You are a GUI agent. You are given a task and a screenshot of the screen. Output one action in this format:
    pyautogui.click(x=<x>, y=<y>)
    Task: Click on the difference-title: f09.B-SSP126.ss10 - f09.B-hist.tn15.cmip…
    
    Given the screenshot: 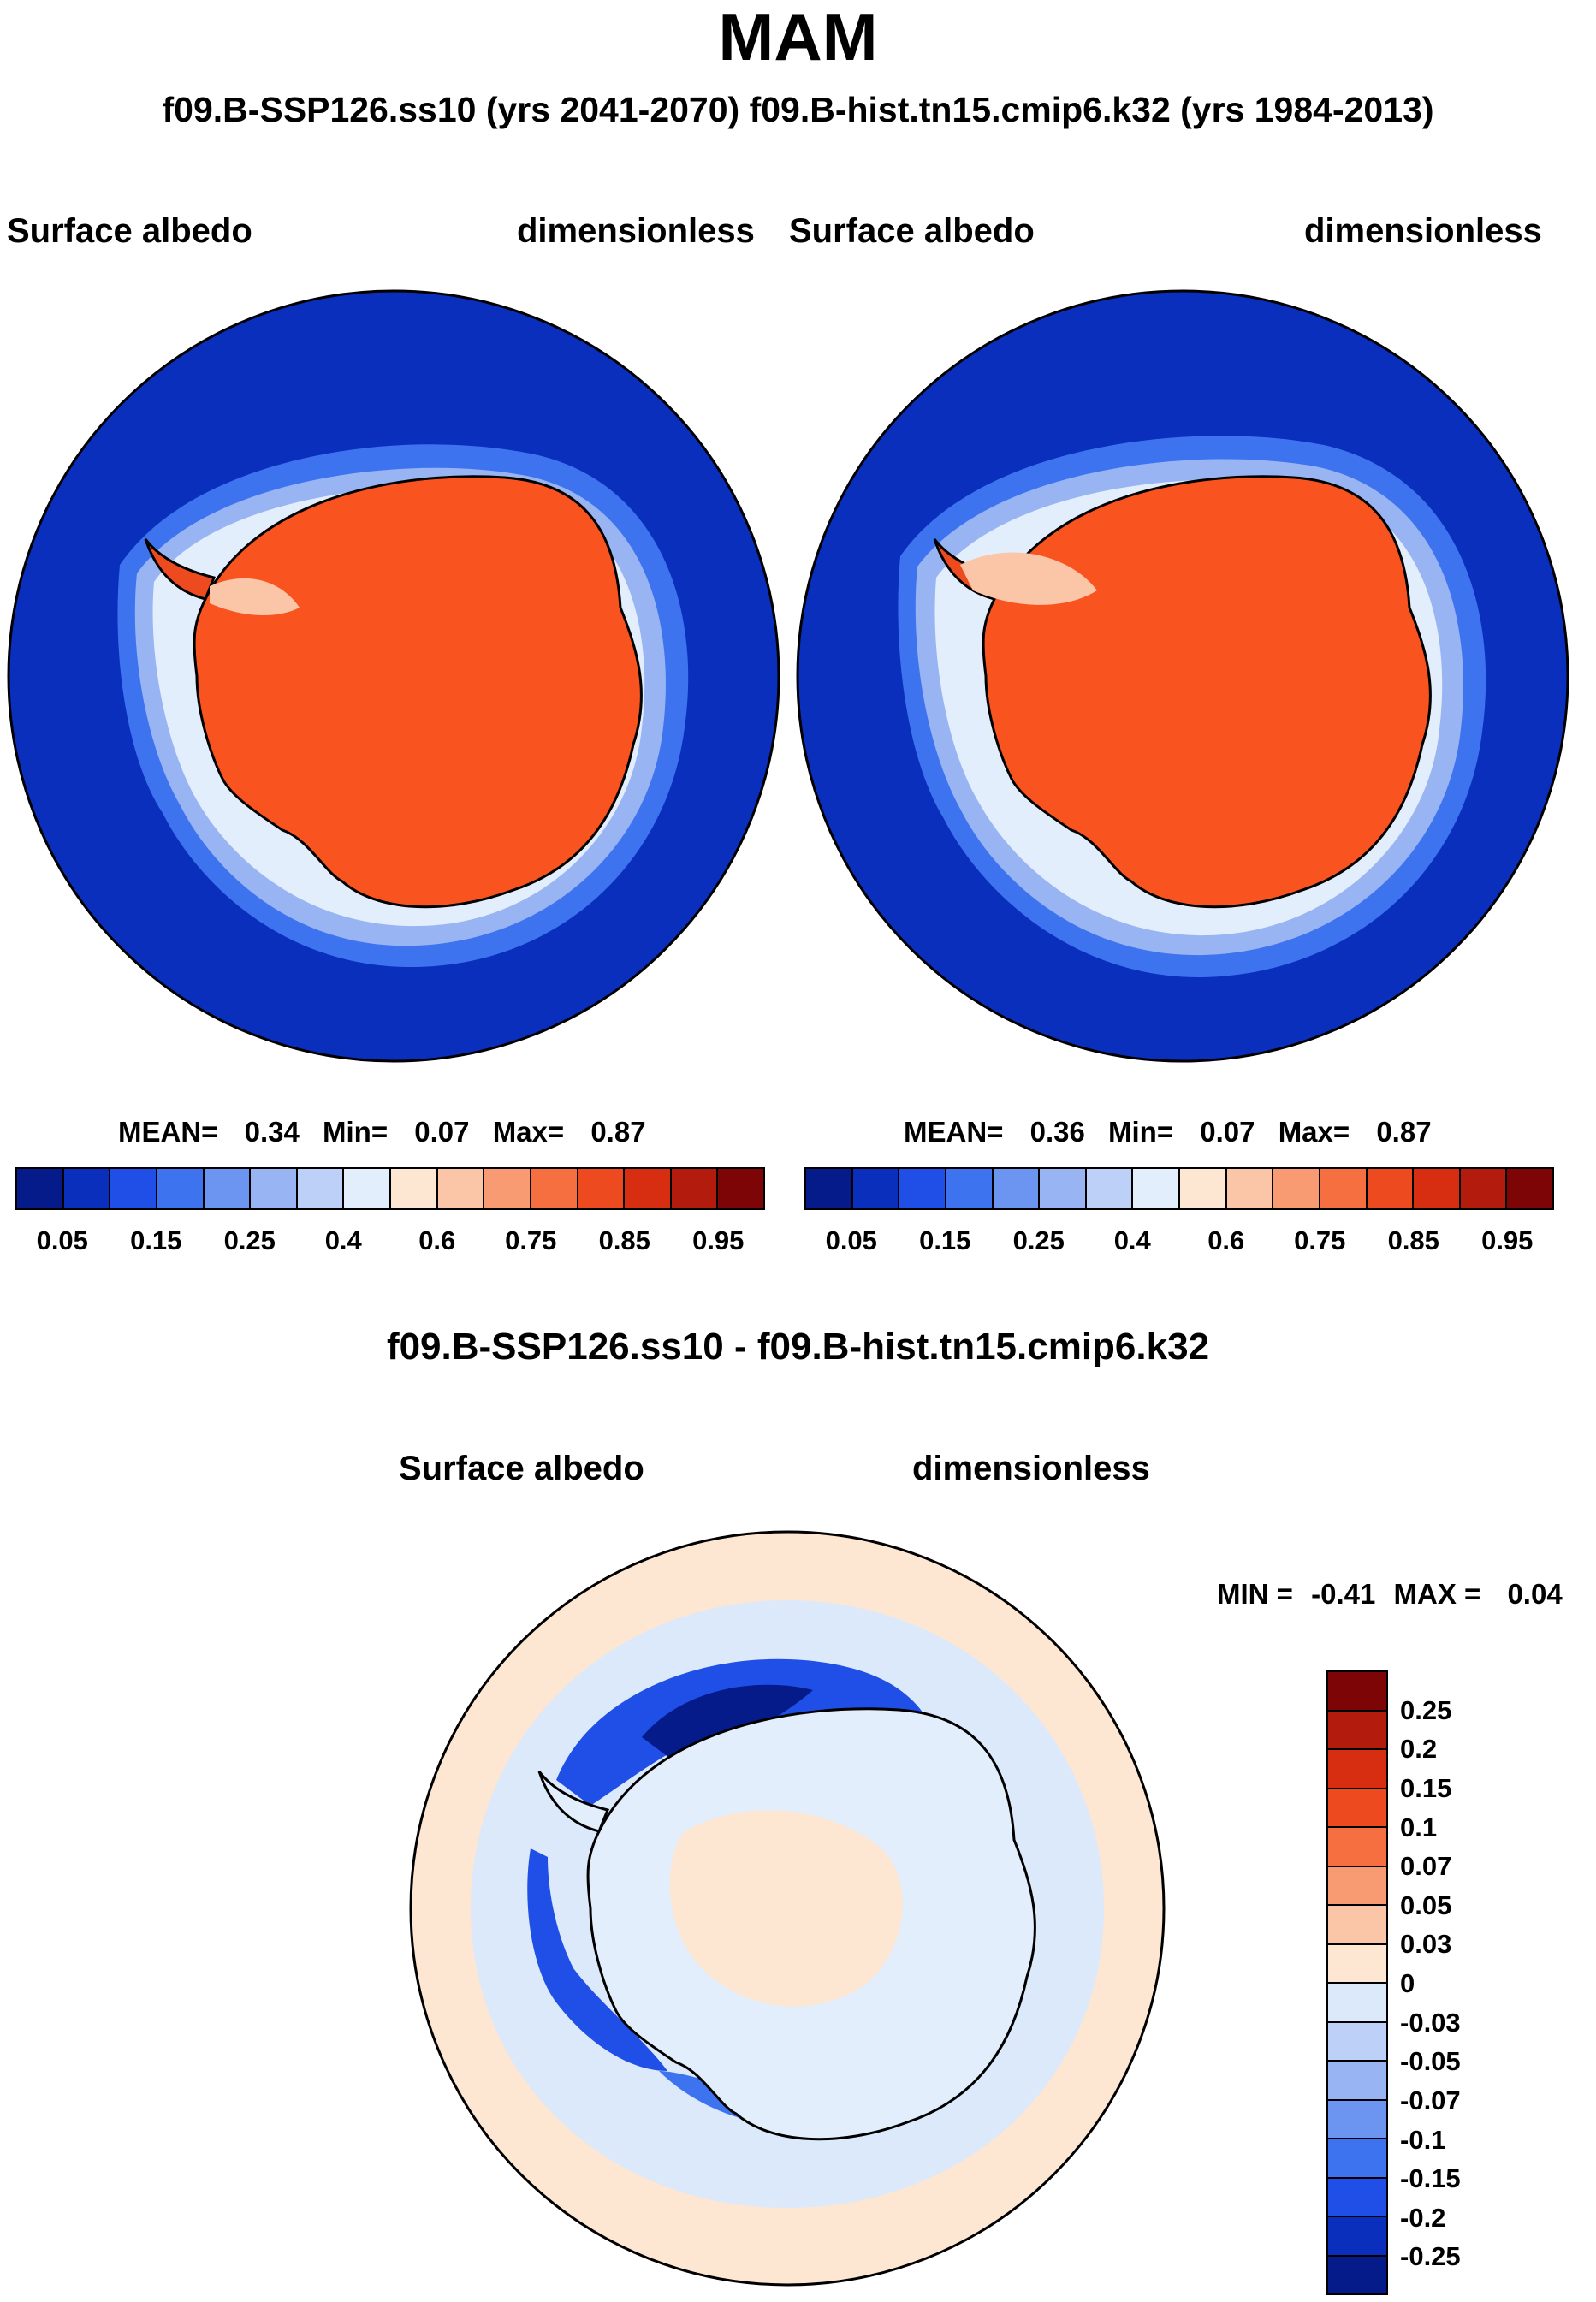 What is the action you would take?
    pyautogui.click(x=798, y=1347)
    